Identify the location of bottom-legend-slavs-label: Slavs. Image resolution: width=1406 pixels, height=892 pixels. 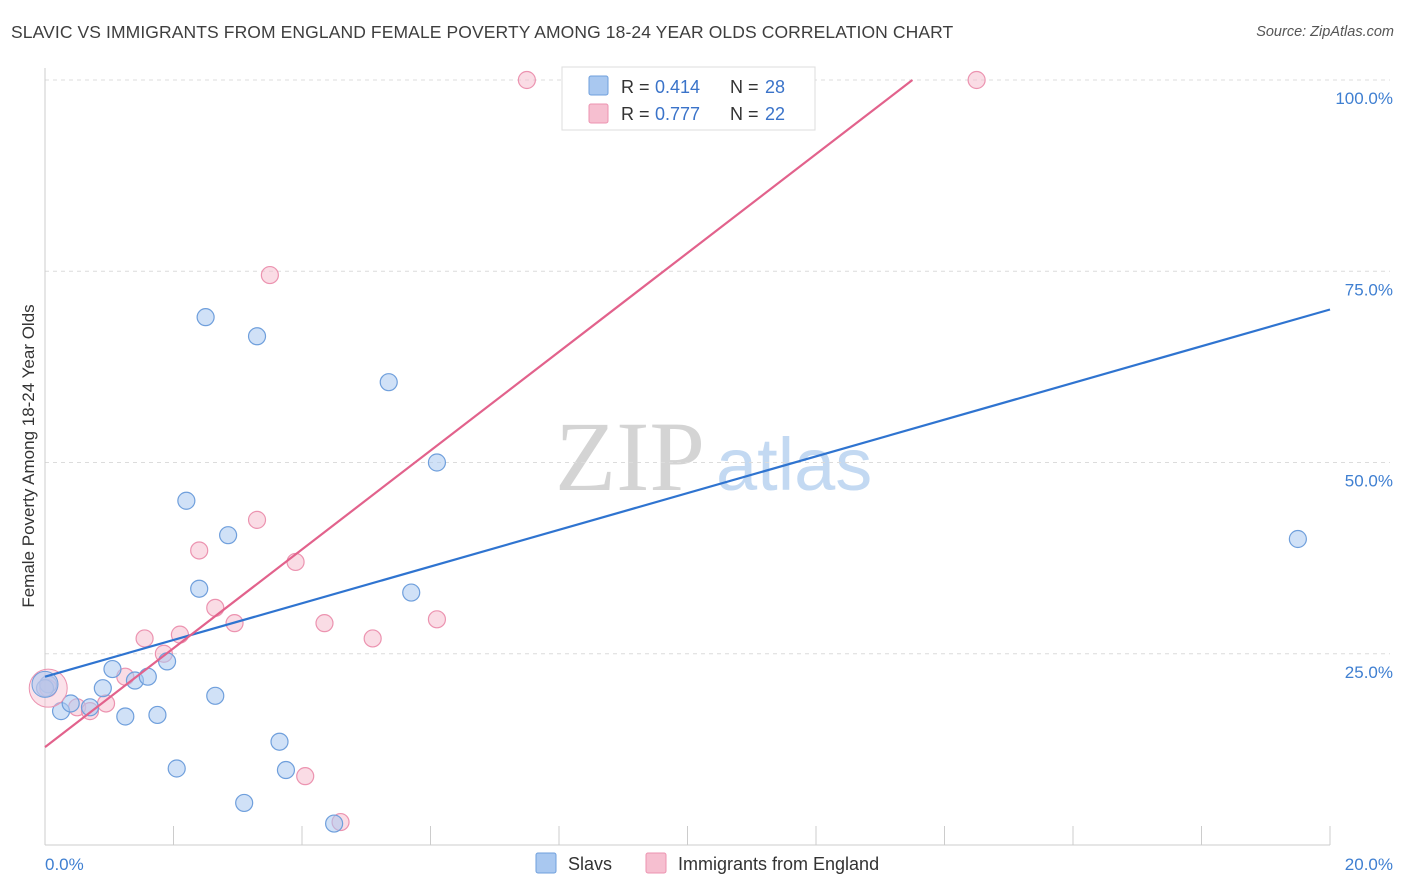
(590, 864).